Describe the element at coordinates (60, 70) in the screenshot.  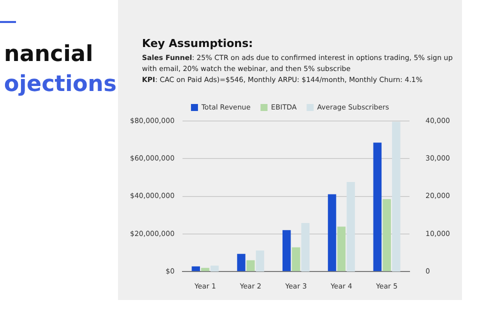
I see `chart-title: nancial ojections` at that location.